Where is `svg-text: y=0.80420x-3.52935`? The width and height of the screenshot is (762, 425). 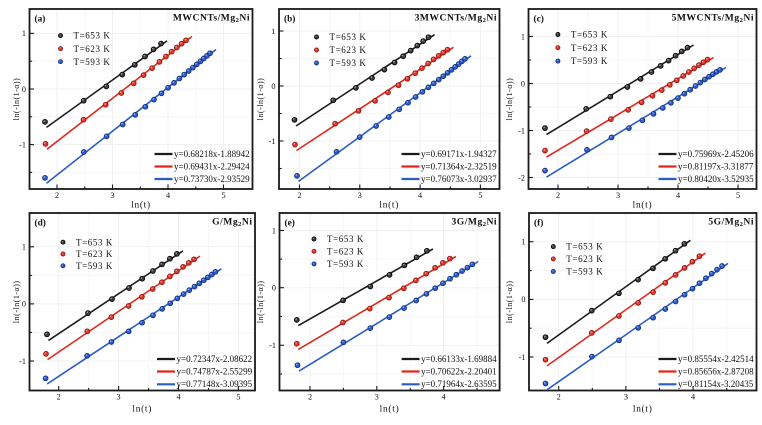
svg-text: y=0.80420x-3.52935 is located at coordinates (716, 179).